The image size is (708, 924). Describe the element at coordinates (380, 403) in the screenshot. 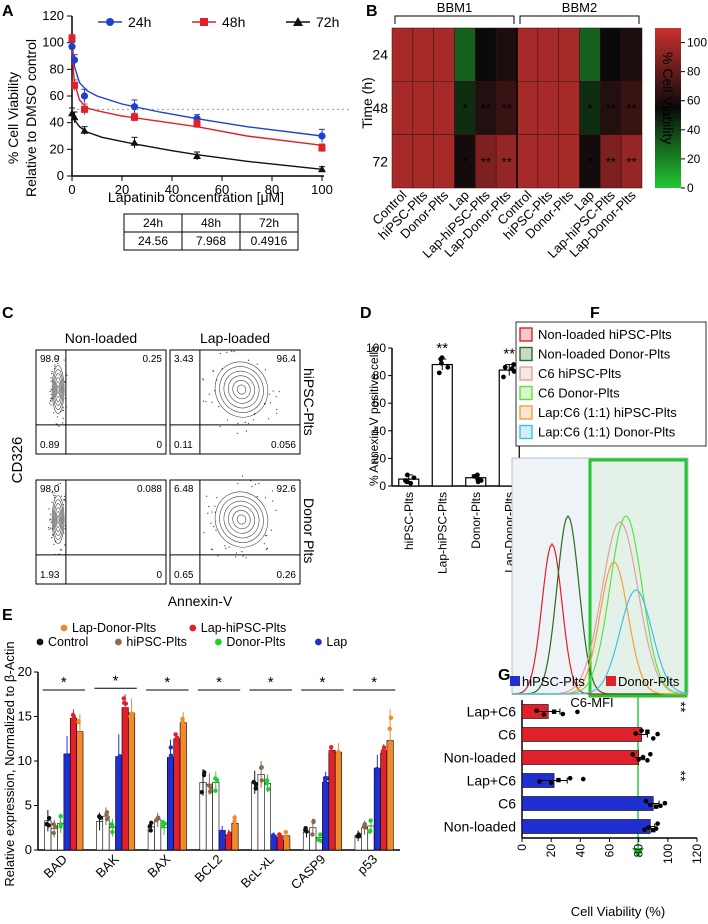

I see `d-y-tick-label: 60` at that location.